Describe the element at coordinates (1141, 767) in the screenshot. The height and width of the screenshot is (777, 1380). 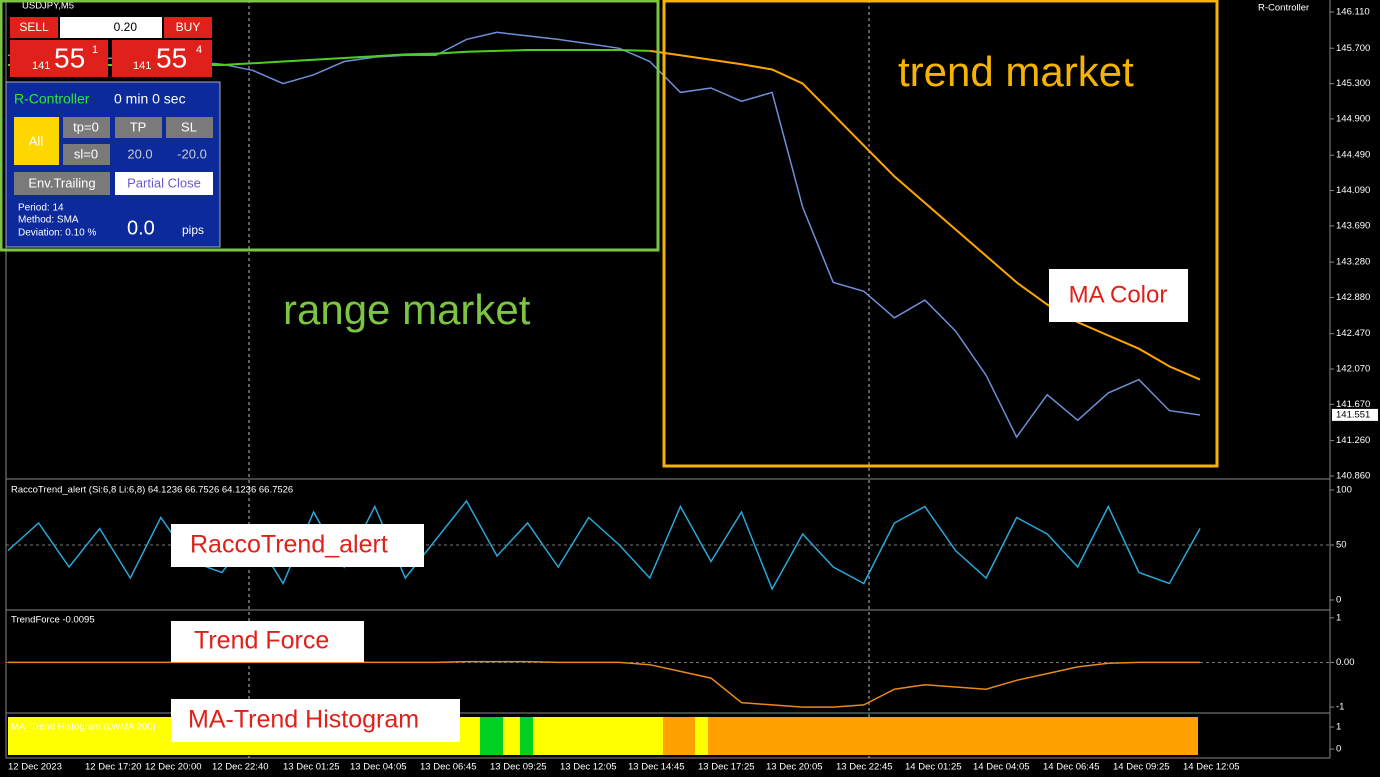
I see `x-tick-label: 14 Dec 09:25` at that location.